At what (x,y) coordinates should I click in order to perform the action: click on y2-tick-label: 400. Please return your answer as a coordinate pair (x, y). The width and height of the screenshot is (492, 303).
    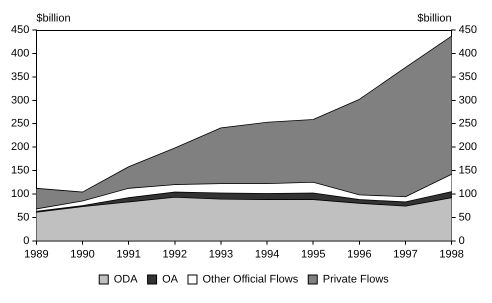
    Looking at the image, I should click on (468, 53).